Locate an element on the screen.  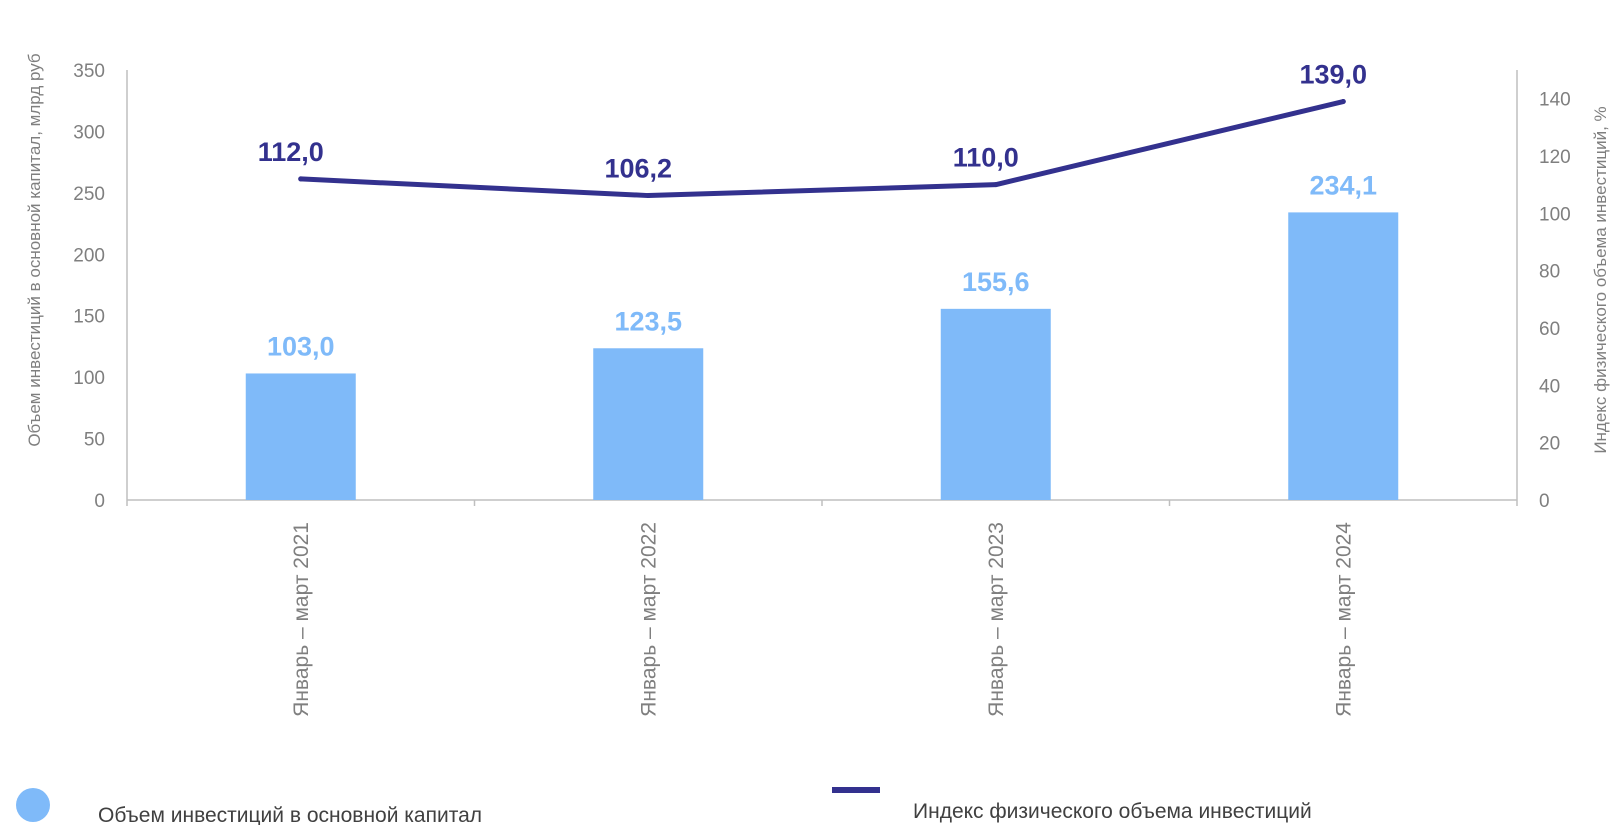
legend-marker-bar is located at coordinates (33, 805).